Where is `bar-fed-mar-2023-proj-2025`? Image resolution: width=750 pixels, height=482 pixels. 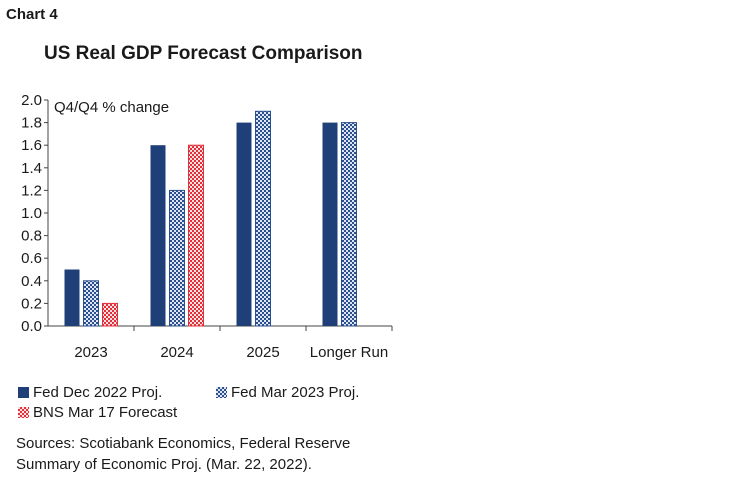
bar-fed-mar-2023-proj-2025 is located at coordinates (263, 218).